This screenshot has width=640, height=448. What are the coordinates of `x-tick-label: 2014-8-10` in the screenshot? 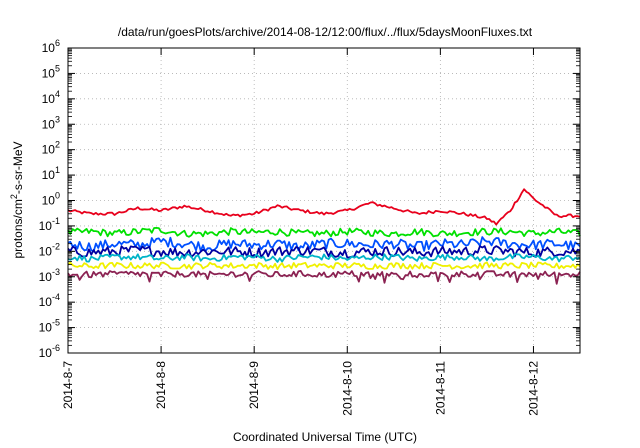 It's located at (347, 388).